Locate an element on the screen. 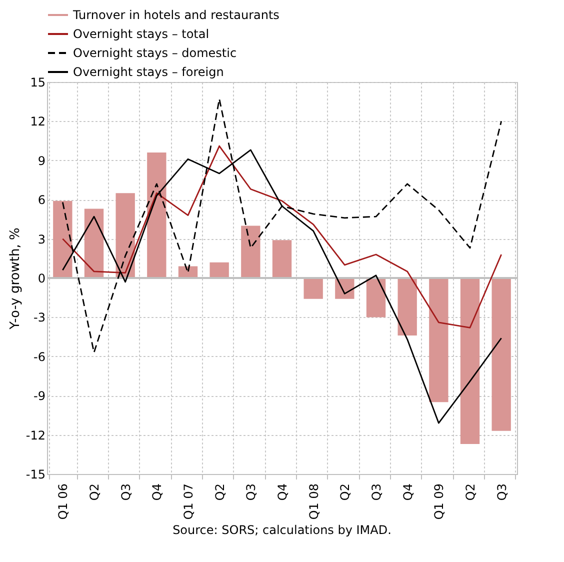  x-tick-label: Q1 07 is located at coordinates (189, 502).